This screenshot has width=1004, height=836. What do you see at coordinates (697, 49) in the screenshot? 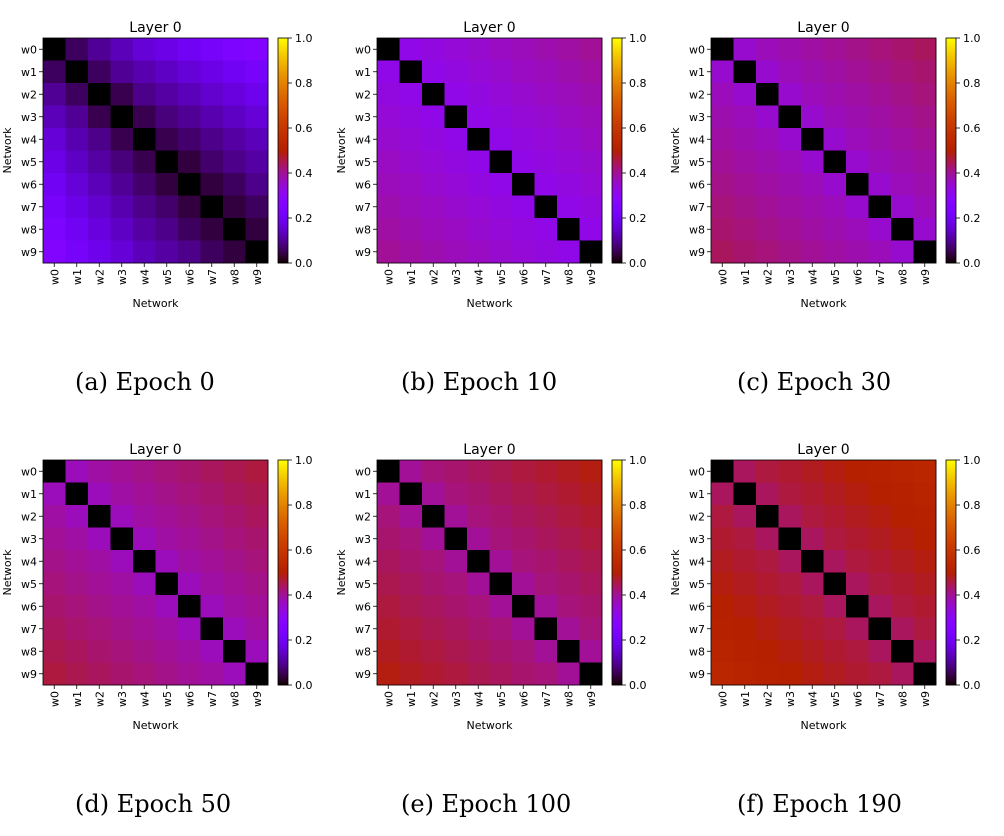
I see `y-tick-label: w0` at bounding box center [697, 49].